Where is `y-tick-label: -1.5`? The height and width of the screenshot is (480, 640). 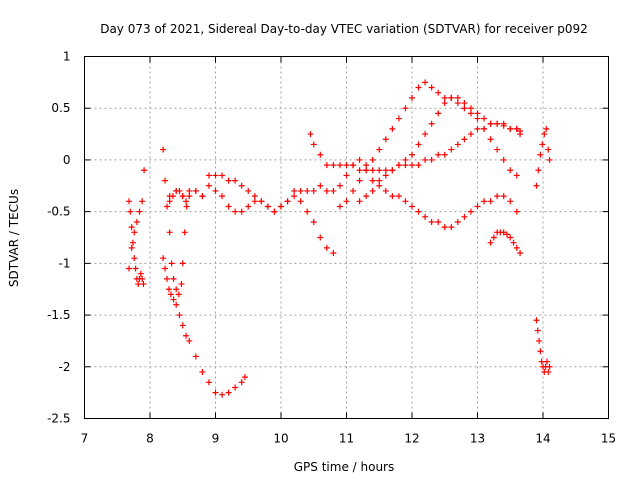 y-tick-label: -1.5 is located at coordinates (58, 315).